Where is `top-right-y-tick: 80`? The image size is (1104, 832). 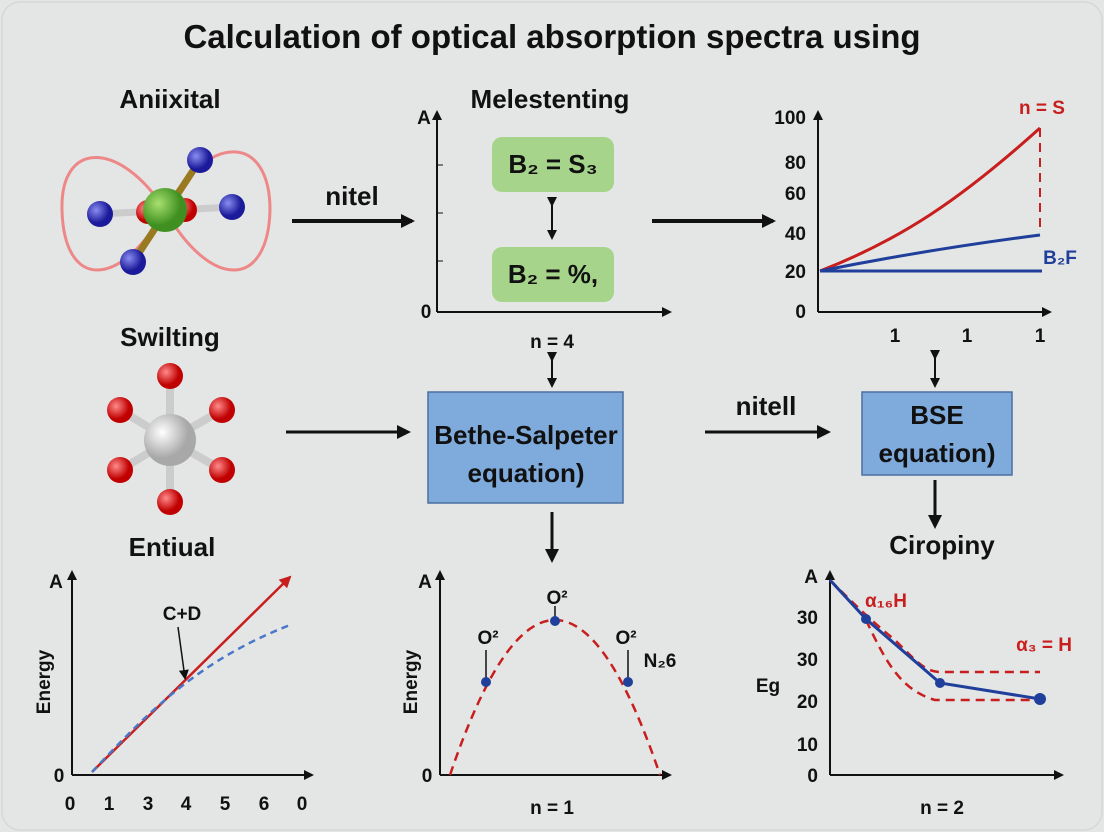
top-right-y-tick: 80 is located at coordinates (795, 163).